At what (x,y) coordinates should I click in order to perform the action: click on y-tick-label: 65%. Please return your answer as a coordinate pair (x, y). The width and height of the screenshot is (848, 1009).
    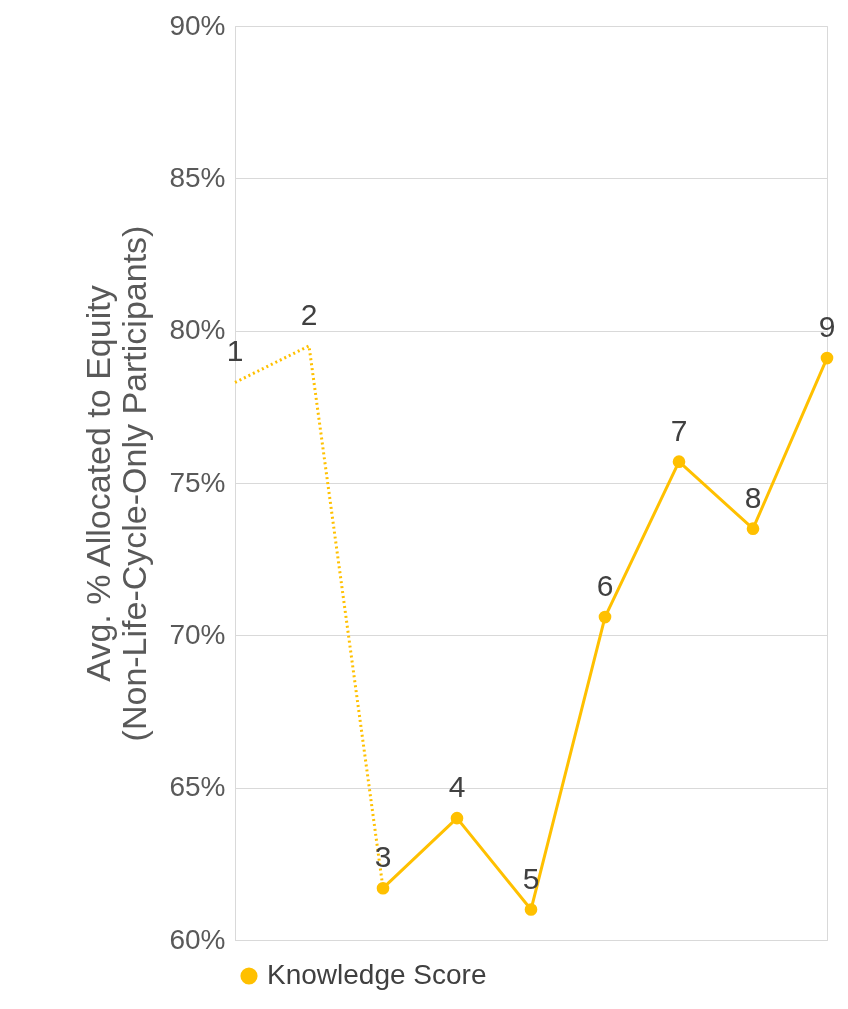
    Looking at the image, I should click on (197, 787).